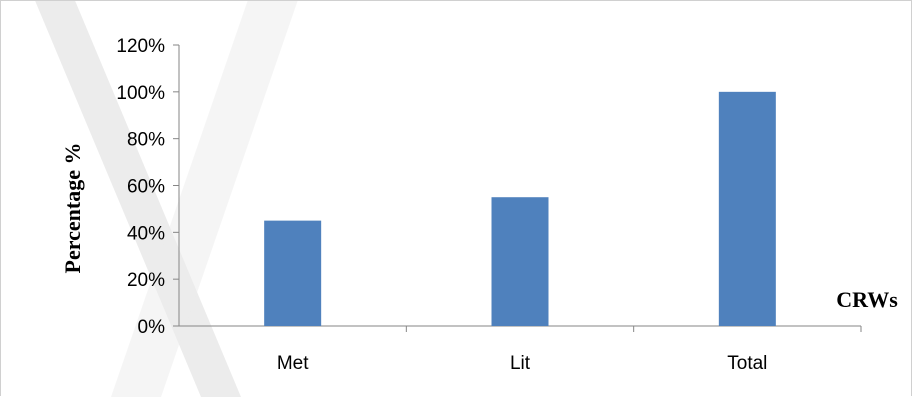 This screenshot has height=397, width=912. What do you see at coordinates (140, 46) in the screenshot?
I see `y-tick-label: 120%` at bounding box center [140, 46].